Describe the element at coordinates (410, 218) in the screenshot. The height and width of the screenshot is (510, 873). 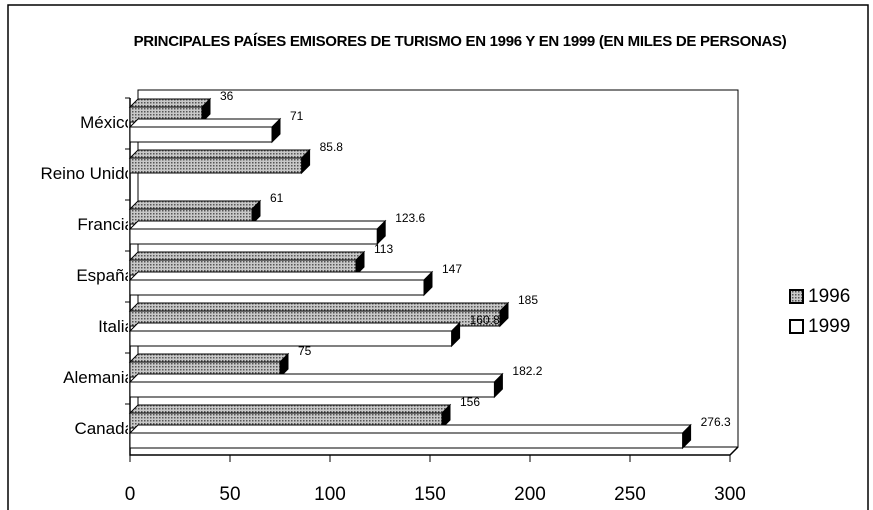
I see `value-label: 123.6` at that location.